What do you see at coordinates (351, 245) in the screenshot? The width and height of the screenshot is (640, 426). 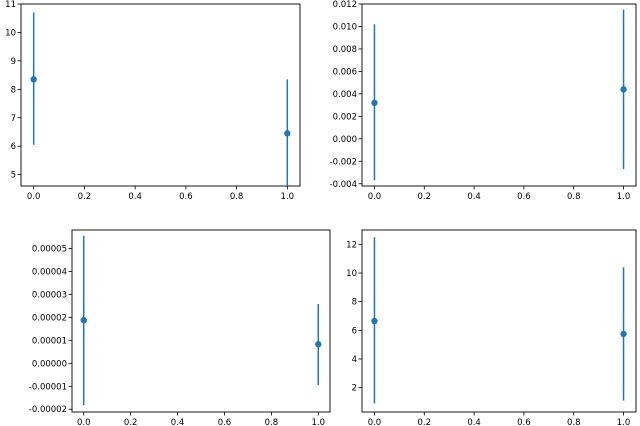 I see `y-tick-label: 12` at bounding box center [351, 245].